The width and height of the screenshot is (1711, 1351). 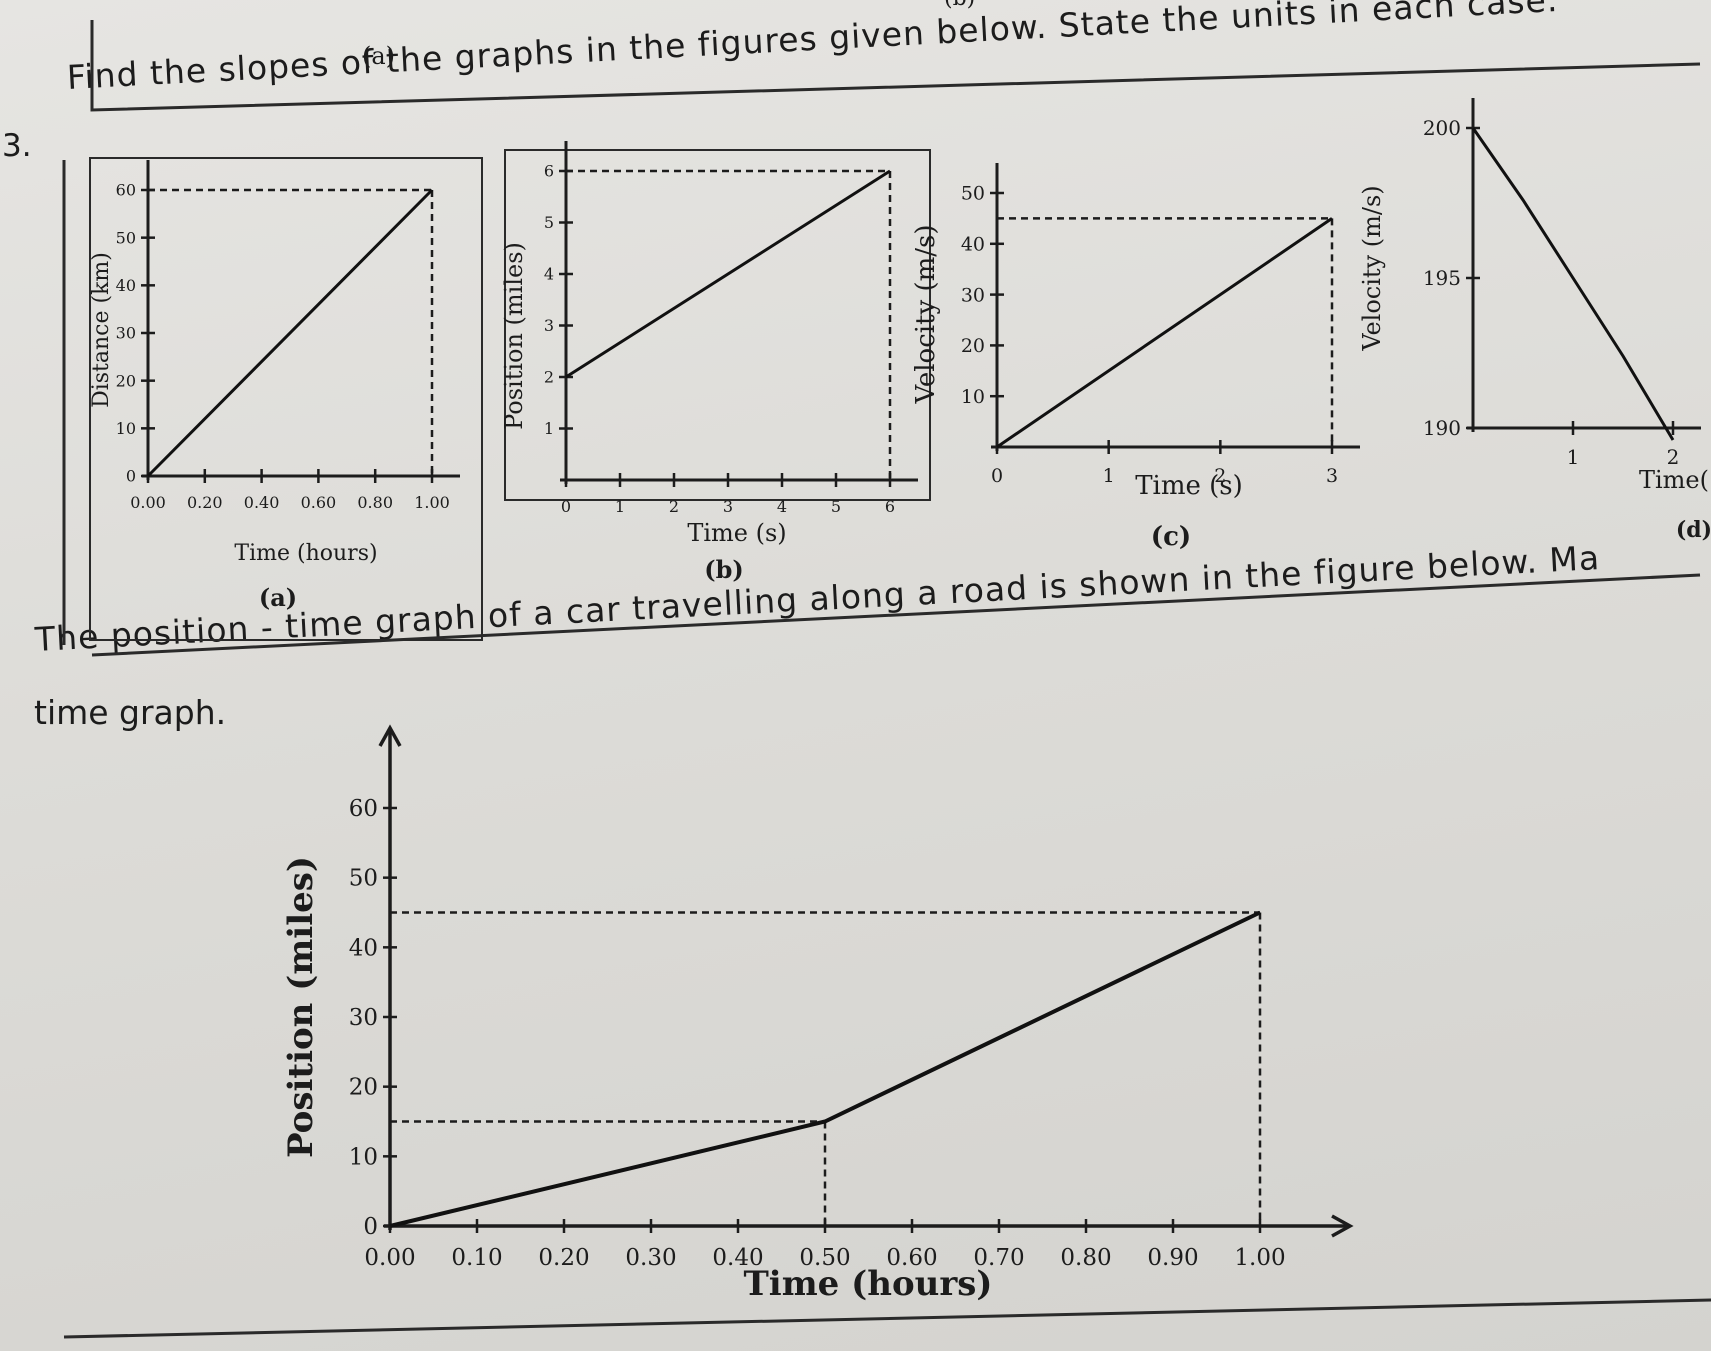 What do you see at coordinates (1259, 1258) in the screenshot?
I see `chart5-x-tick-label: 1.00` at bounding box center [1259, 1258].